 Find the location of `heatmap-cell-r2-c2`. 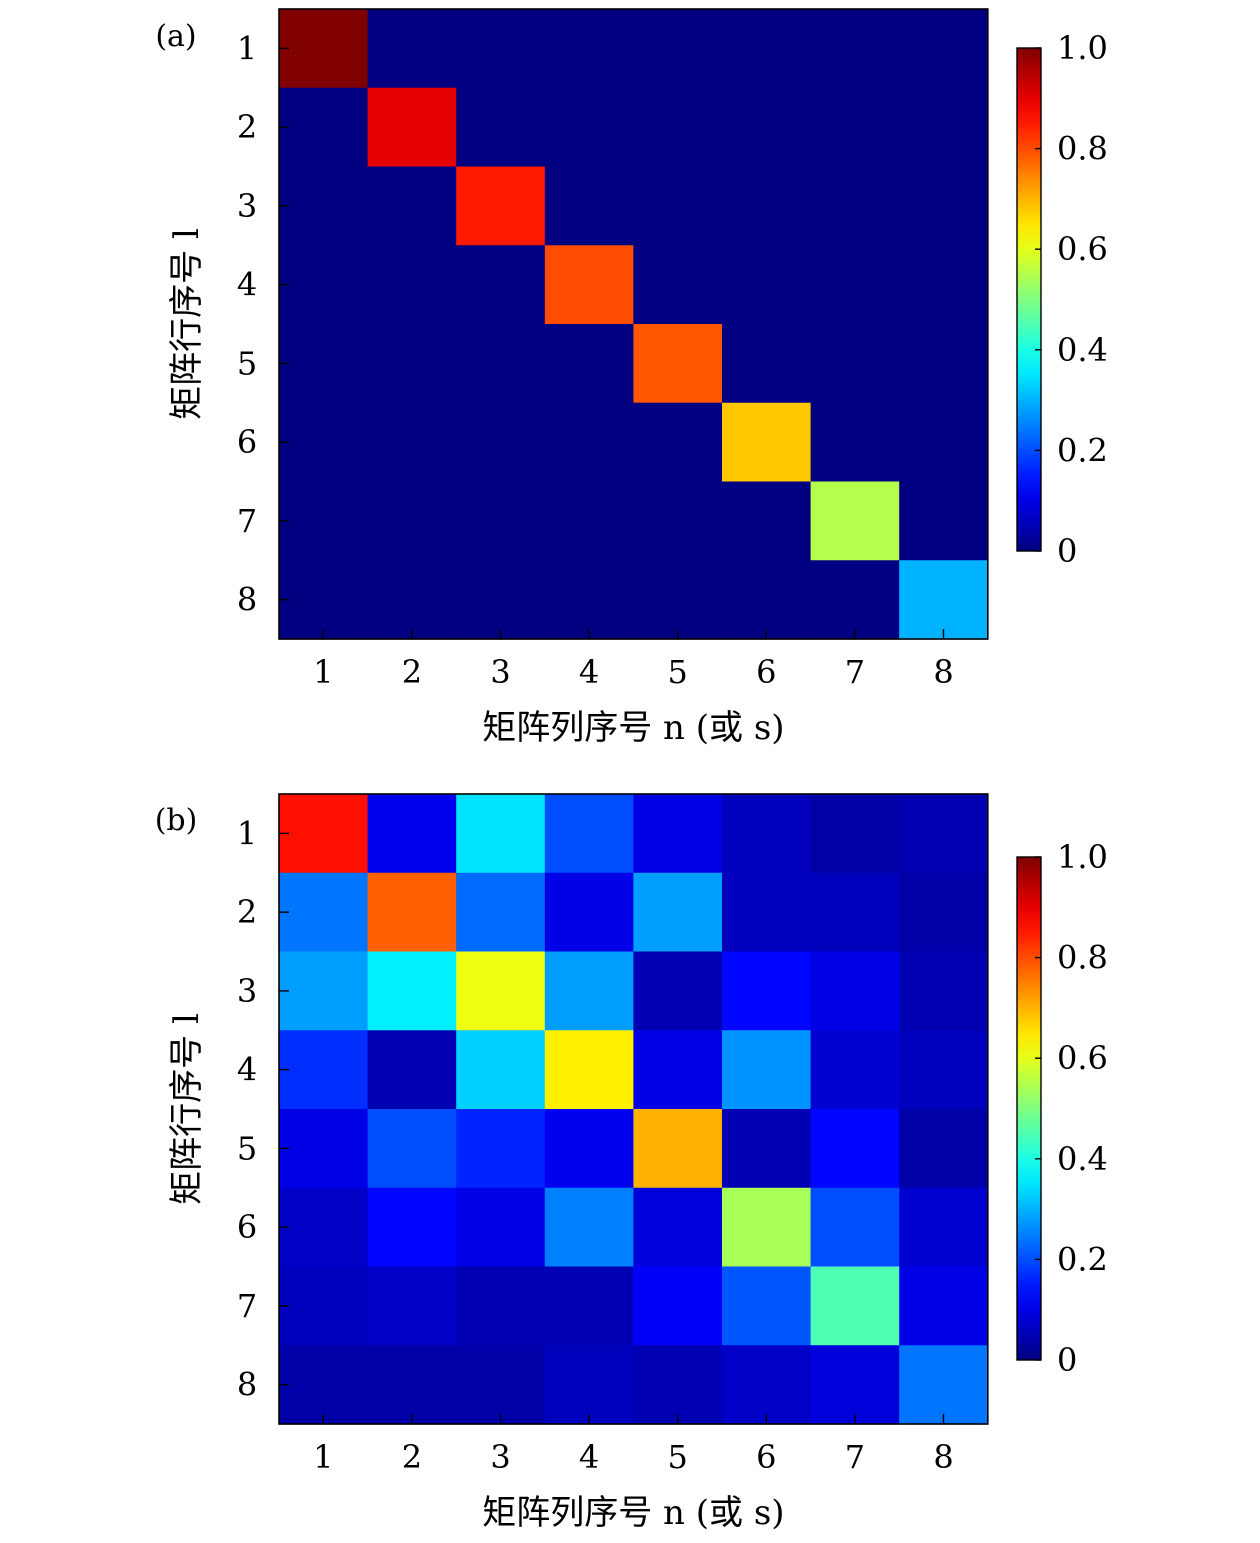

heatmap-cell-r2-c2 is located at coordinates (412, 912).